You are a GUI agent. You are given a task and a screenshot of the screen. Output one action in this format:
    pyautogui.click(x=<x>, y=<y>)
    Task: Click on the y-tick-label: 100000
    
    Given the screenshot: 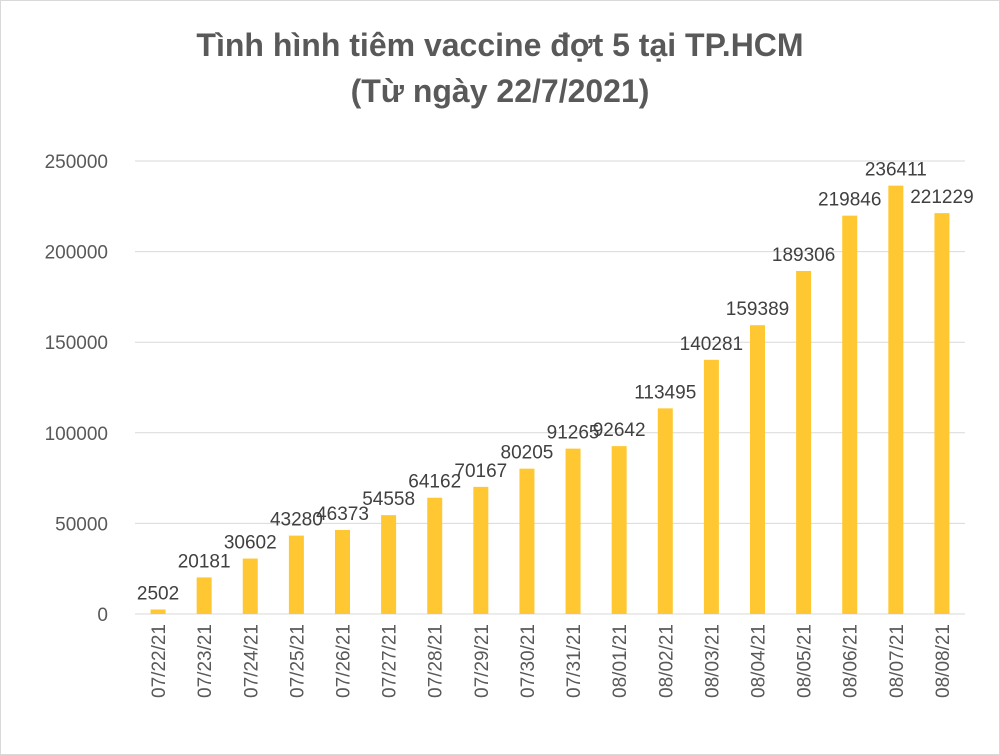 What is the action you would take?
    pyautogui.click(x=76, y=434)
    